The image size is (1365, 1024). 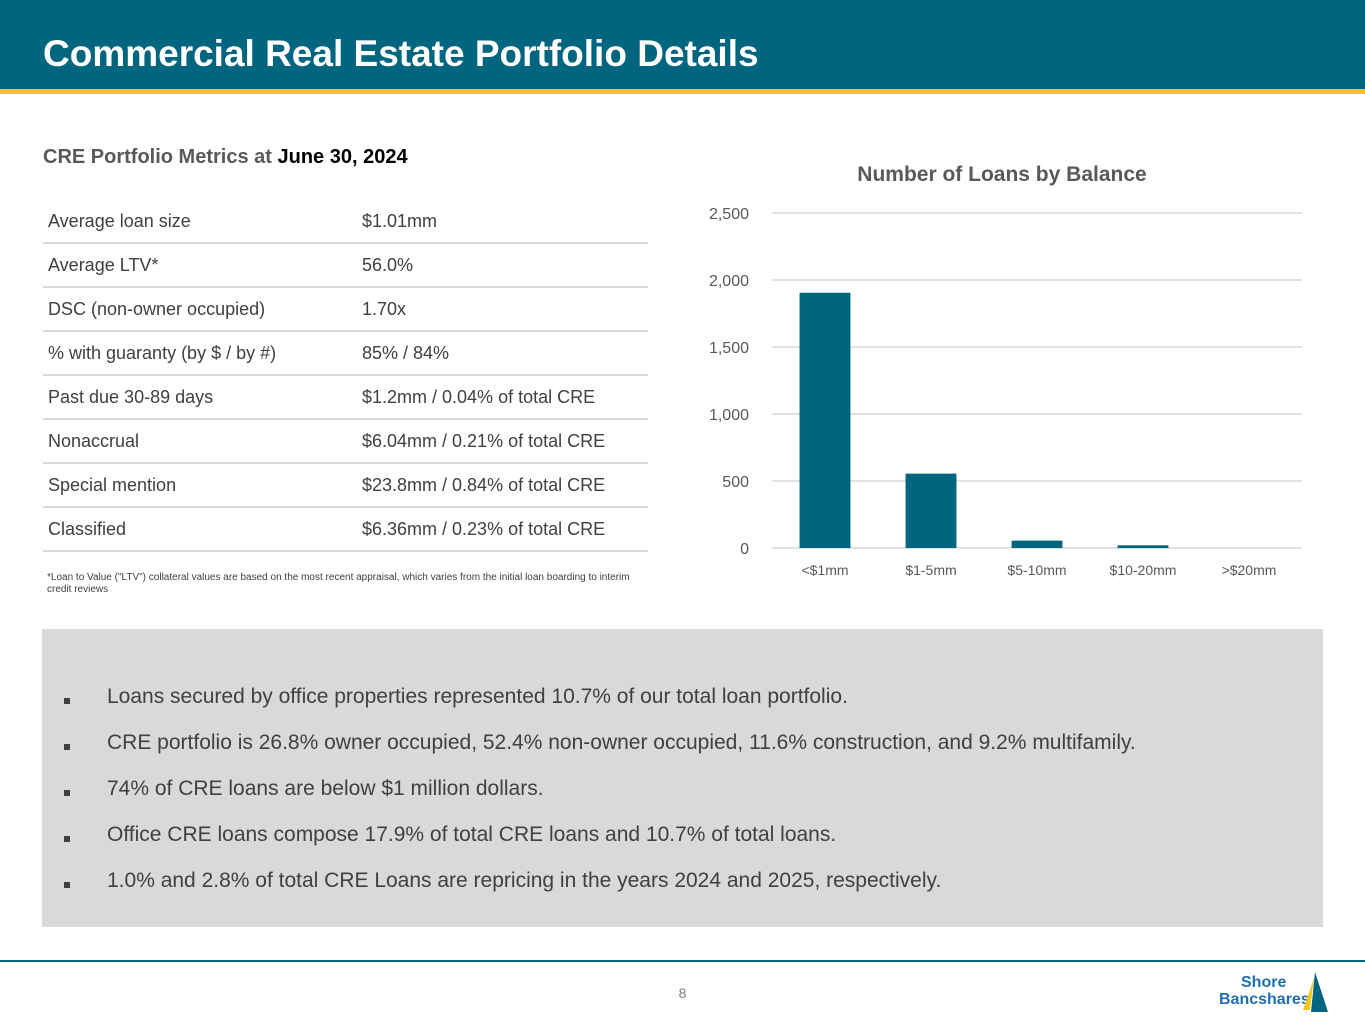 I want to click on chart-title: Number of Loans by Balance, so click(x=1001, y=174).